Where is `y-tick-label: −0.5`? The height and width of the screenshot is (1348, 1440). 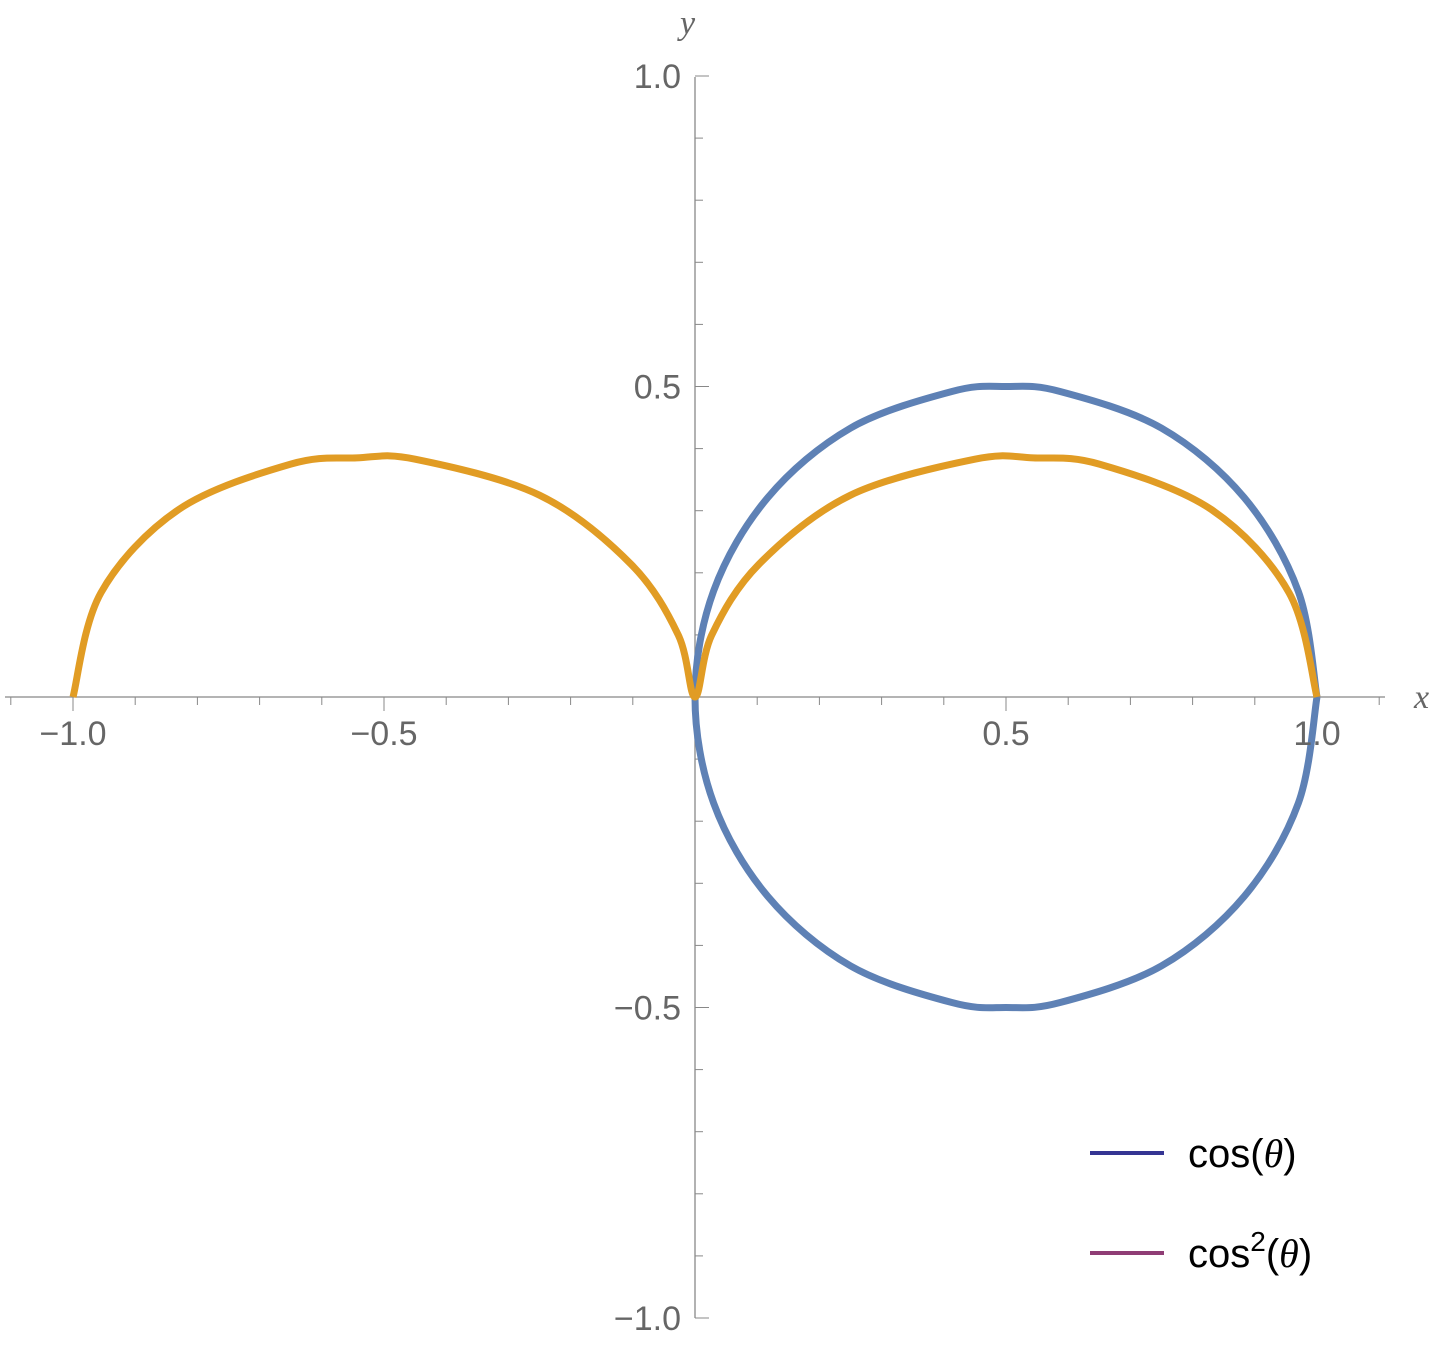
y-tick-label: −0.5 is located at coordinates (647, 1009).